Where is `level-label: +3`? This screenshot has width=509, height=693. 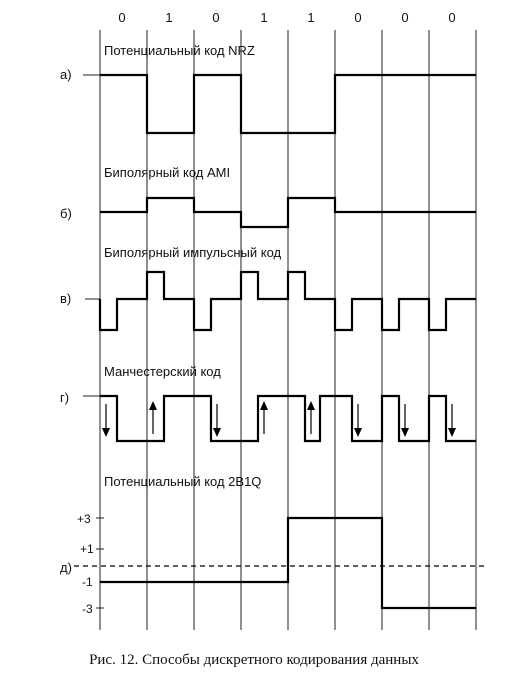
level-label: +3 is located at coordinates (84, 519).